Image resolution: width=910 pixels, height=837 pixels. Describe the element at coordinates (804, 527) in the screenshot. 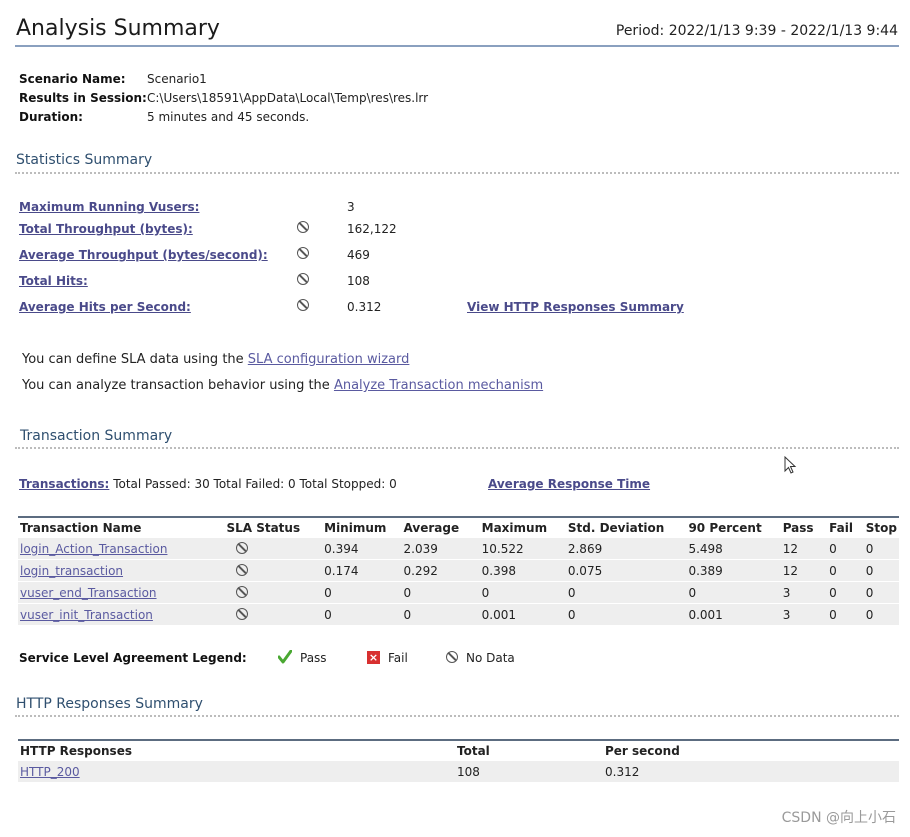

I see `col-pass: Pass` at that location.